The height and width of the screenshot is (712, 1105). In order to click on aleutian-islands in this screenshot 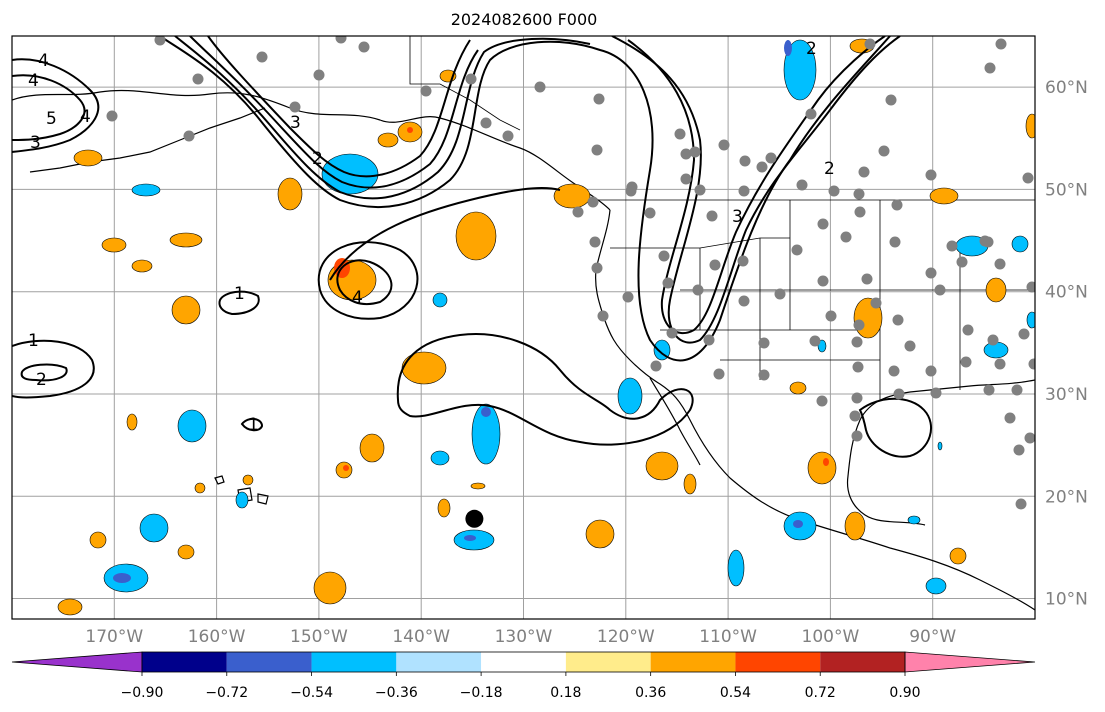, I will do `click(147, 140)`.